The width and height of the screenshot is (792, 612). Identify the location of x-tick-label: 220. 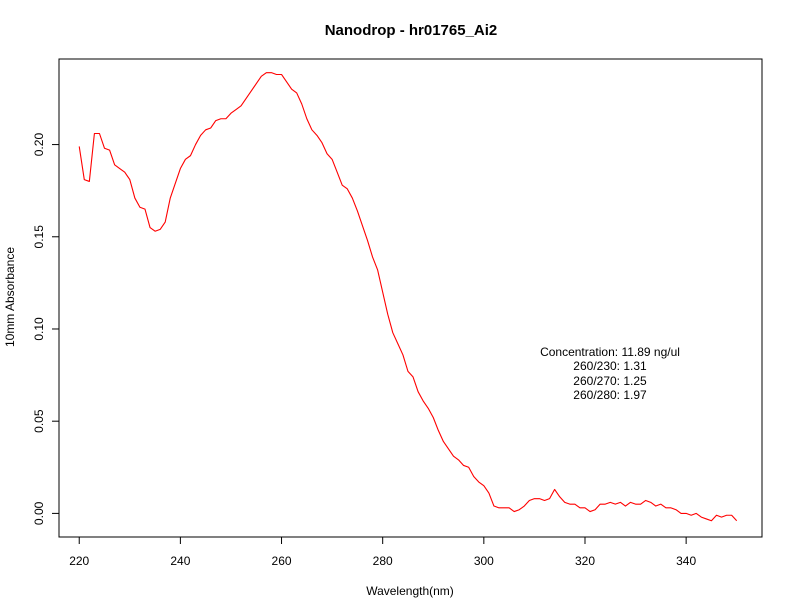
(79, 561).